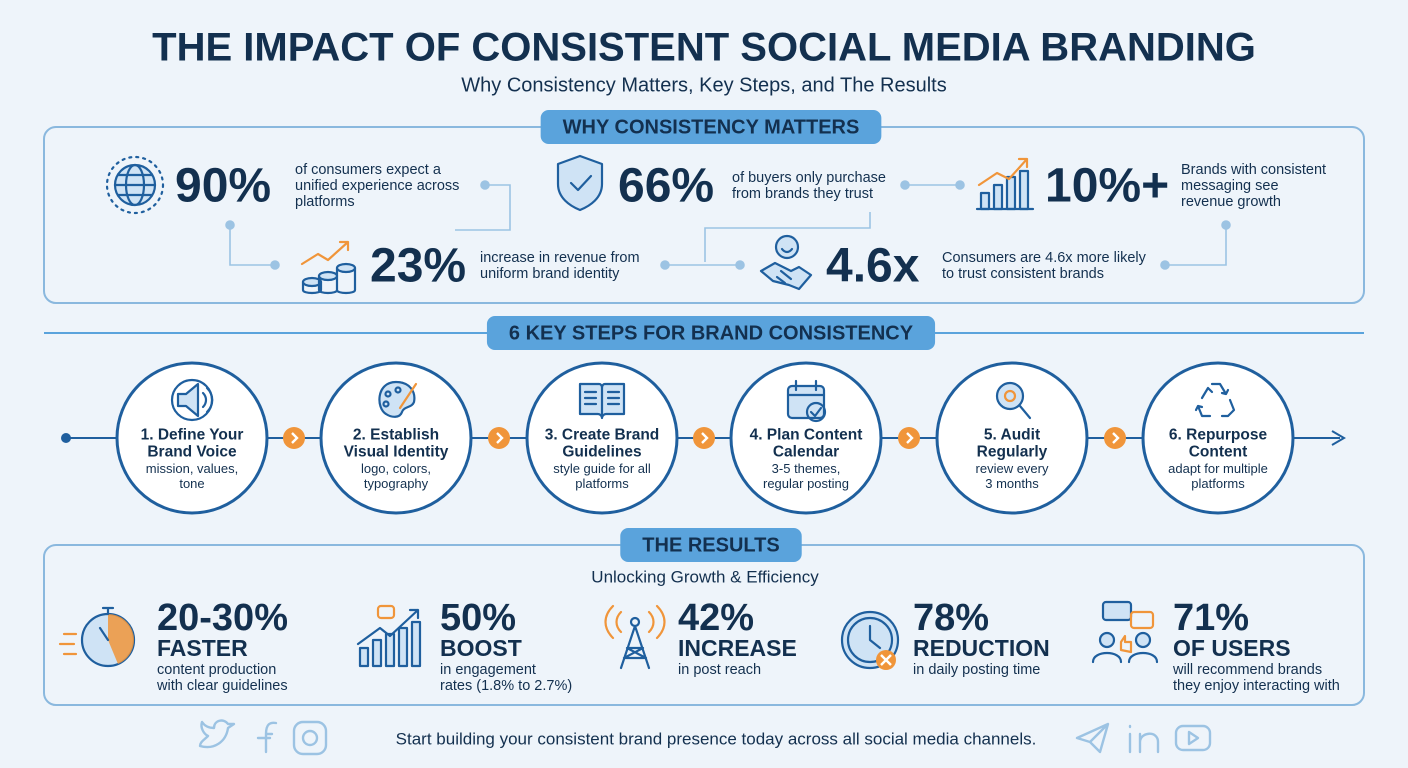 Image resolution: width=1408 pixels, height=768 pixels. Describe the element at coordinates (222, 618) in the screenshot. I see `result-value: 20-30%` at that location.